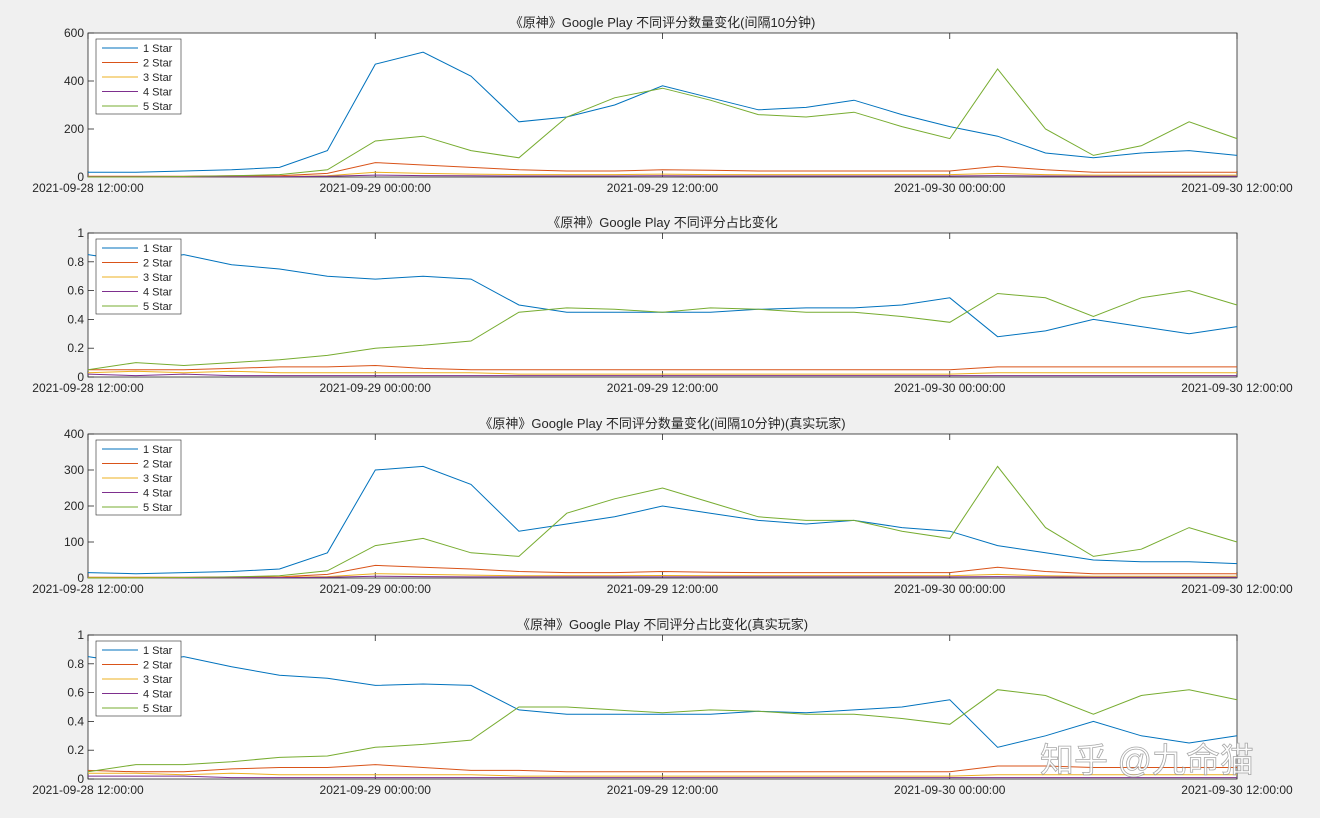 This screenshot has width=1320, height=818. What do you see at coordinates (663, 22) in the screenshot?
I see `chart-title: 《原神》Google Play 不同评分数量变化(间隔10分钟)` at bounding box center [663, 22].